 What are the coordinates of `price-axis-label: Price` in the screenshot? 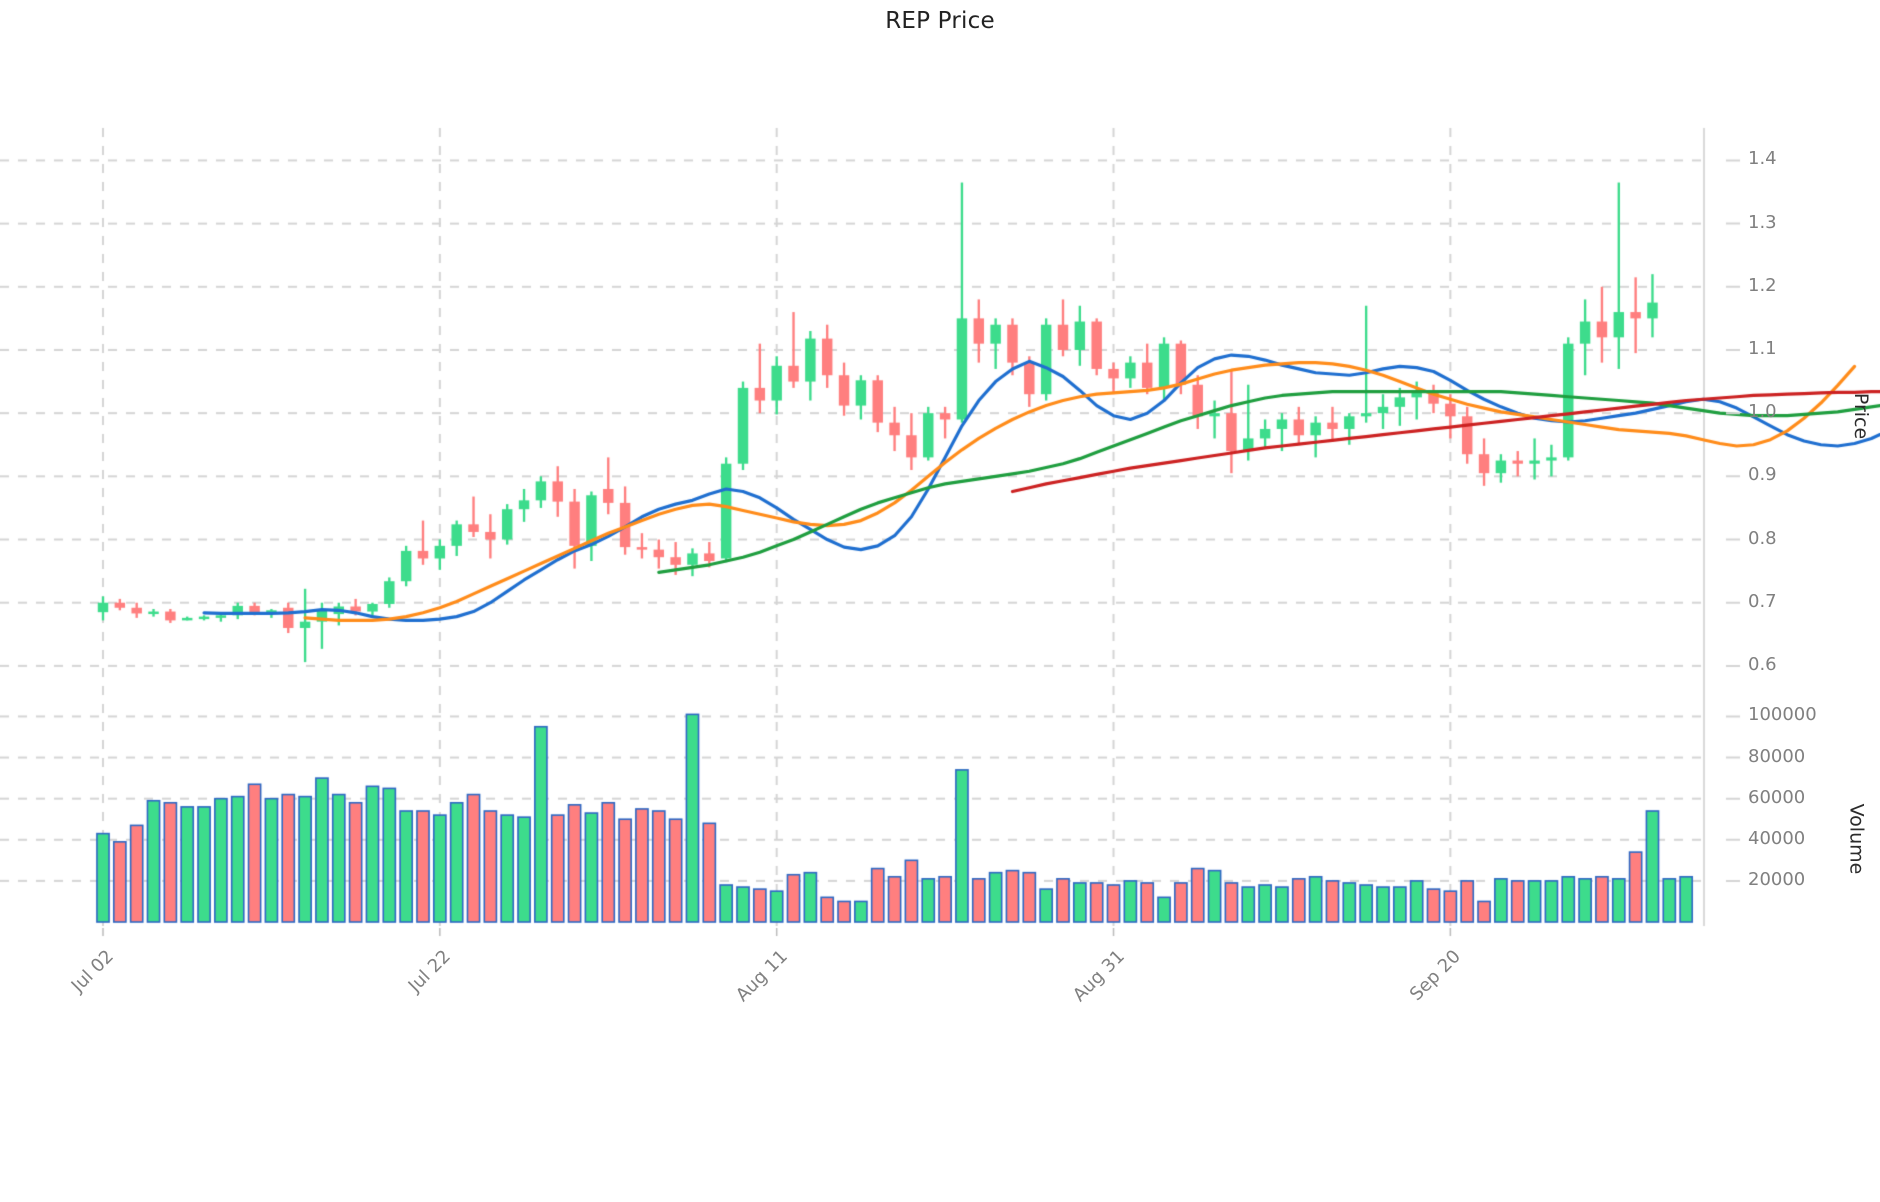 It's located at (1860, 416).